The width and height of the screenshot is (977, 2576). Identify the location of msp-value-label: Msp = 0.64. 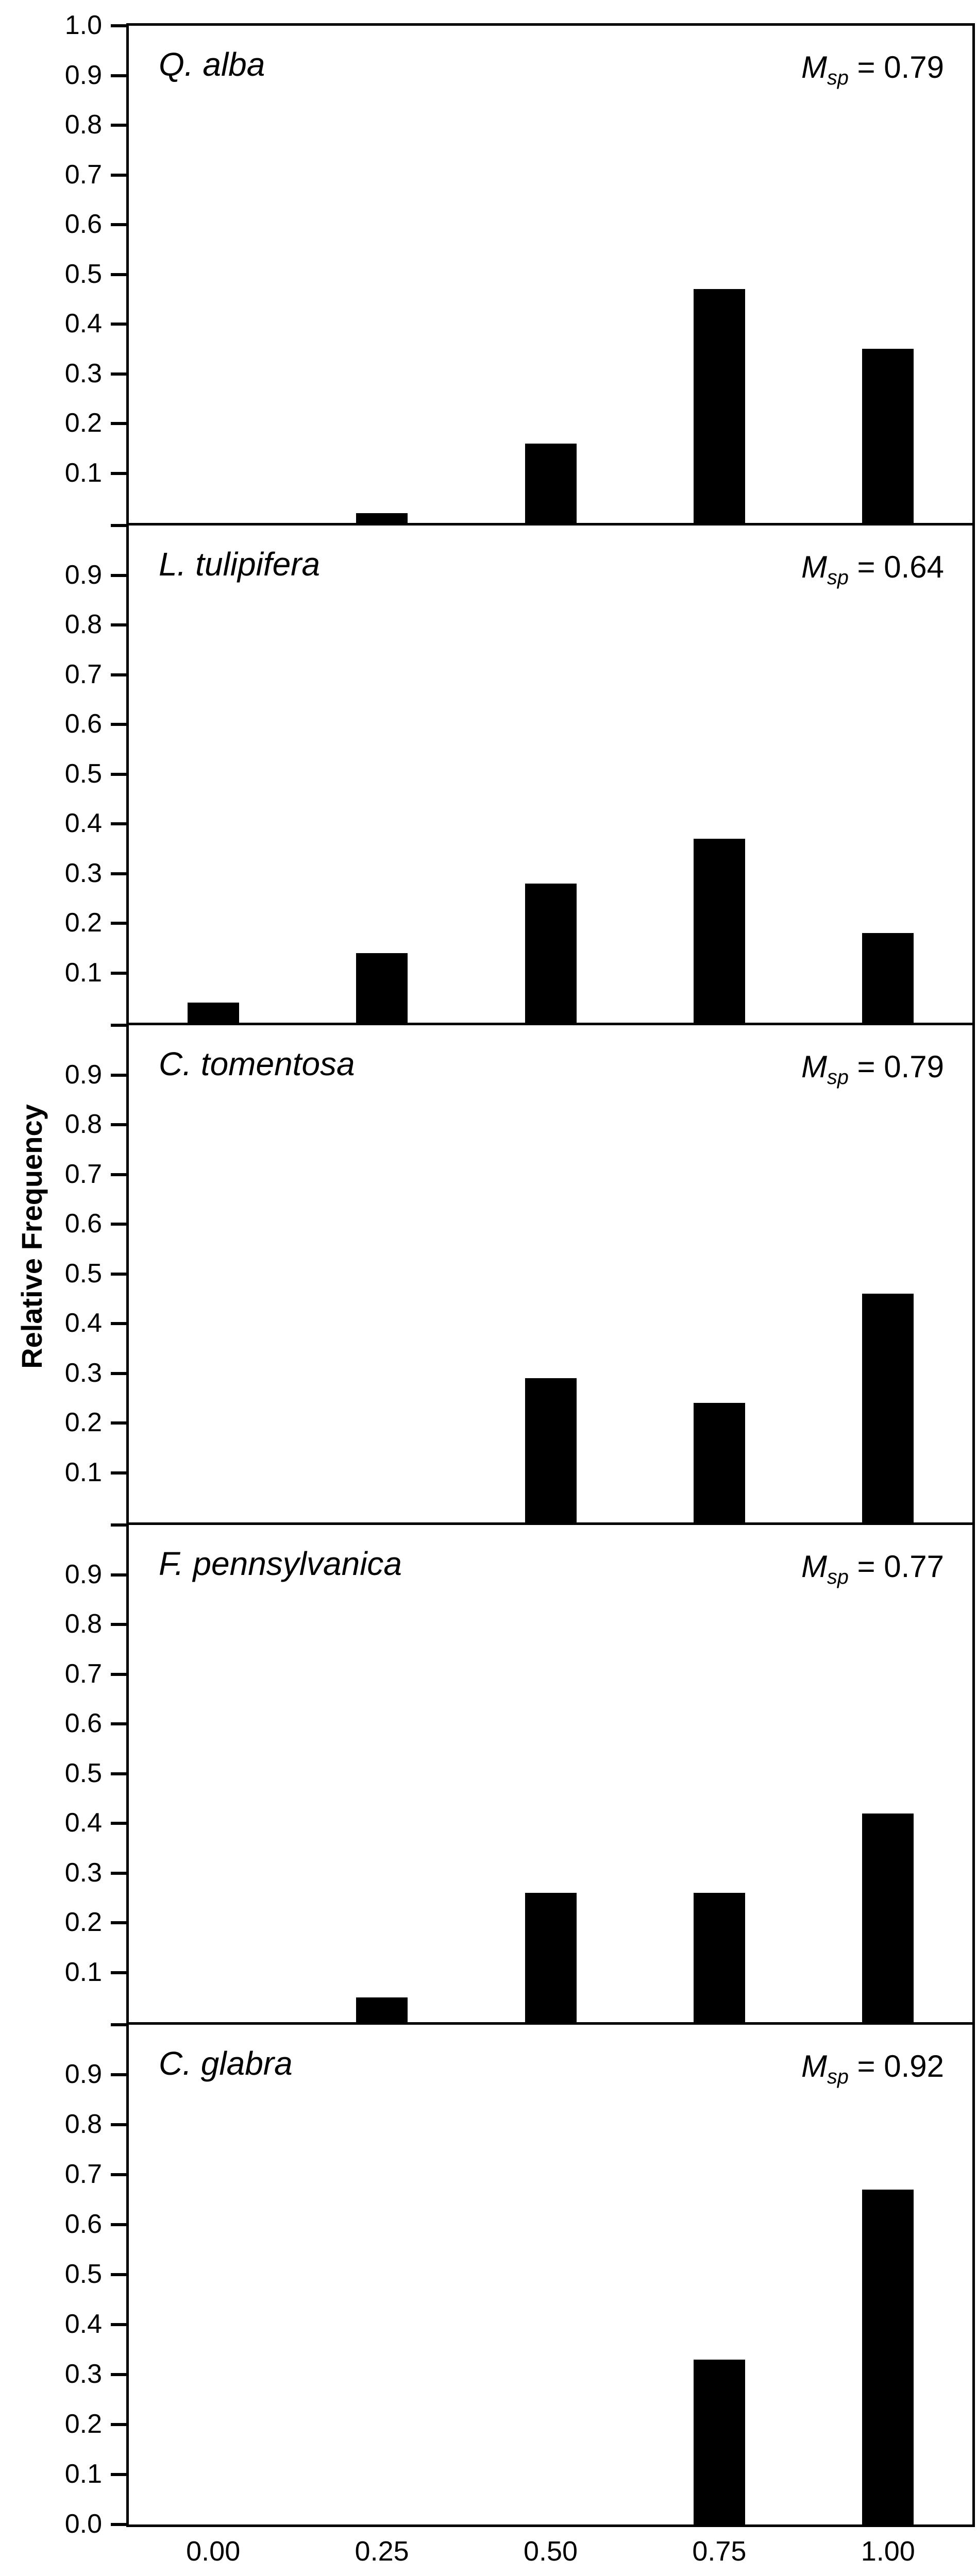
(873, 569).